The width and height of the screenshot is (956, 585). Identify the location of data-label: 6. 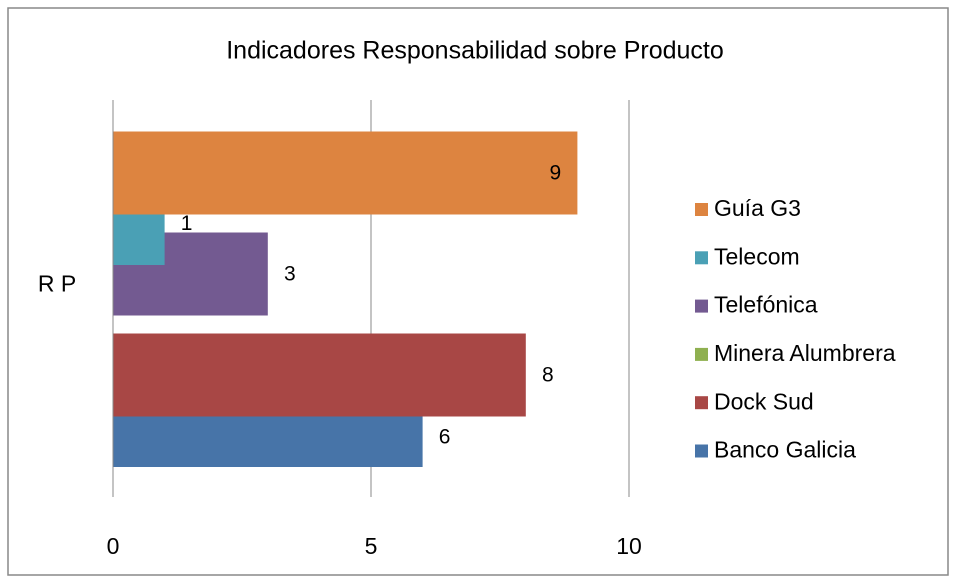
(445, 437).